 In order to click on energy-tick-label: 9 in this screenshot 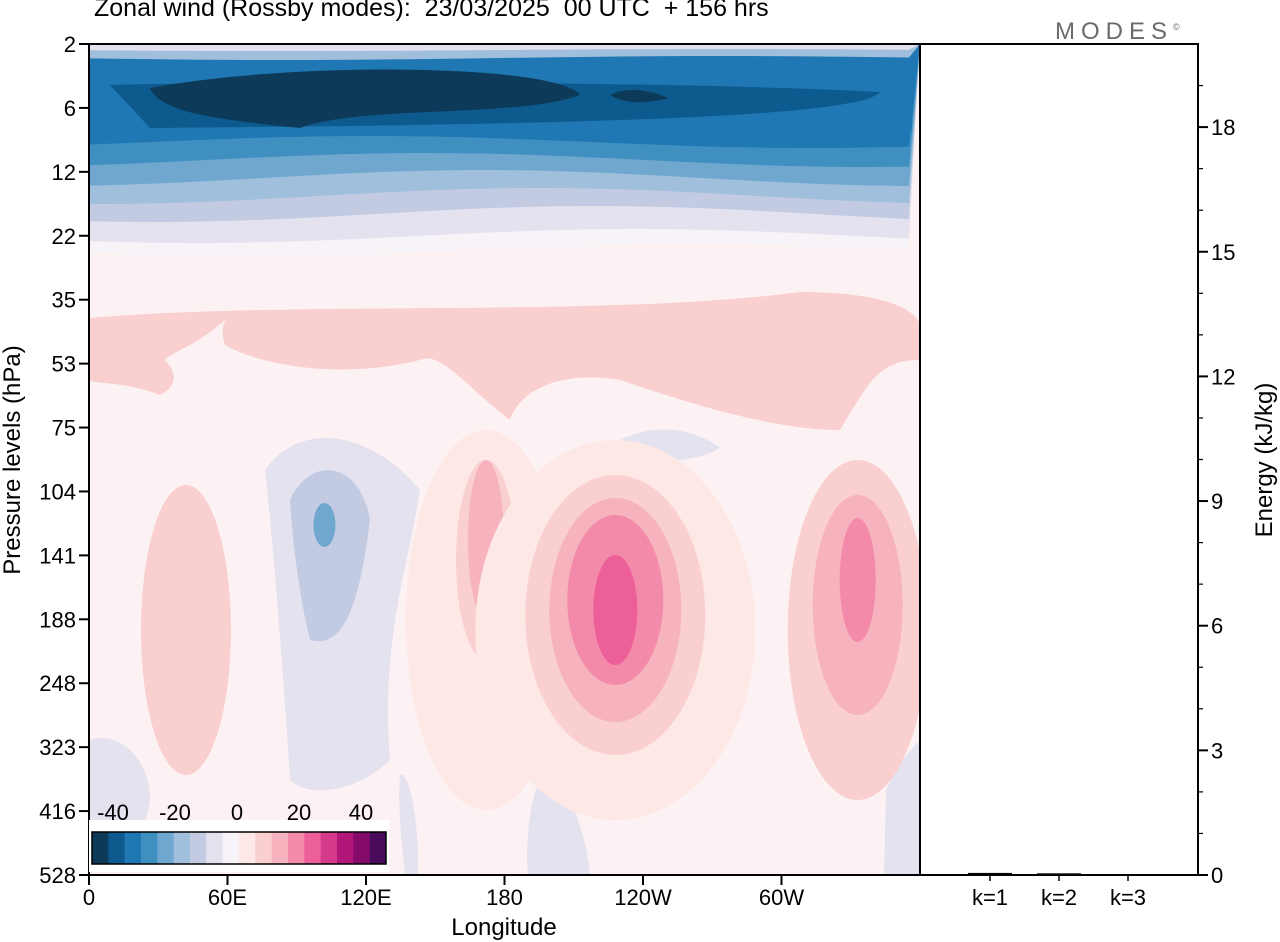, I will do `click(1217, 501)`.